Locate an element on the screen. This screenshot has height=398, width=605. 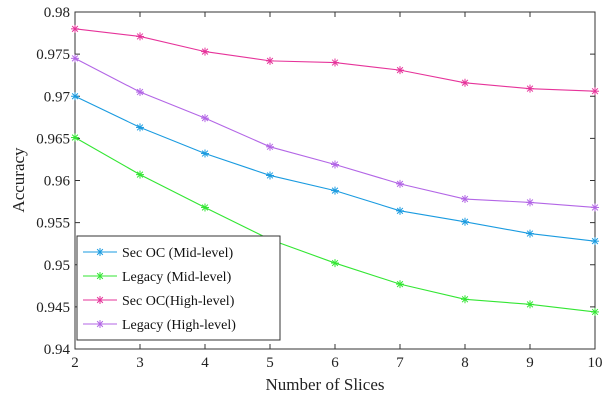
legend-box is located at coordinates (178, 288).